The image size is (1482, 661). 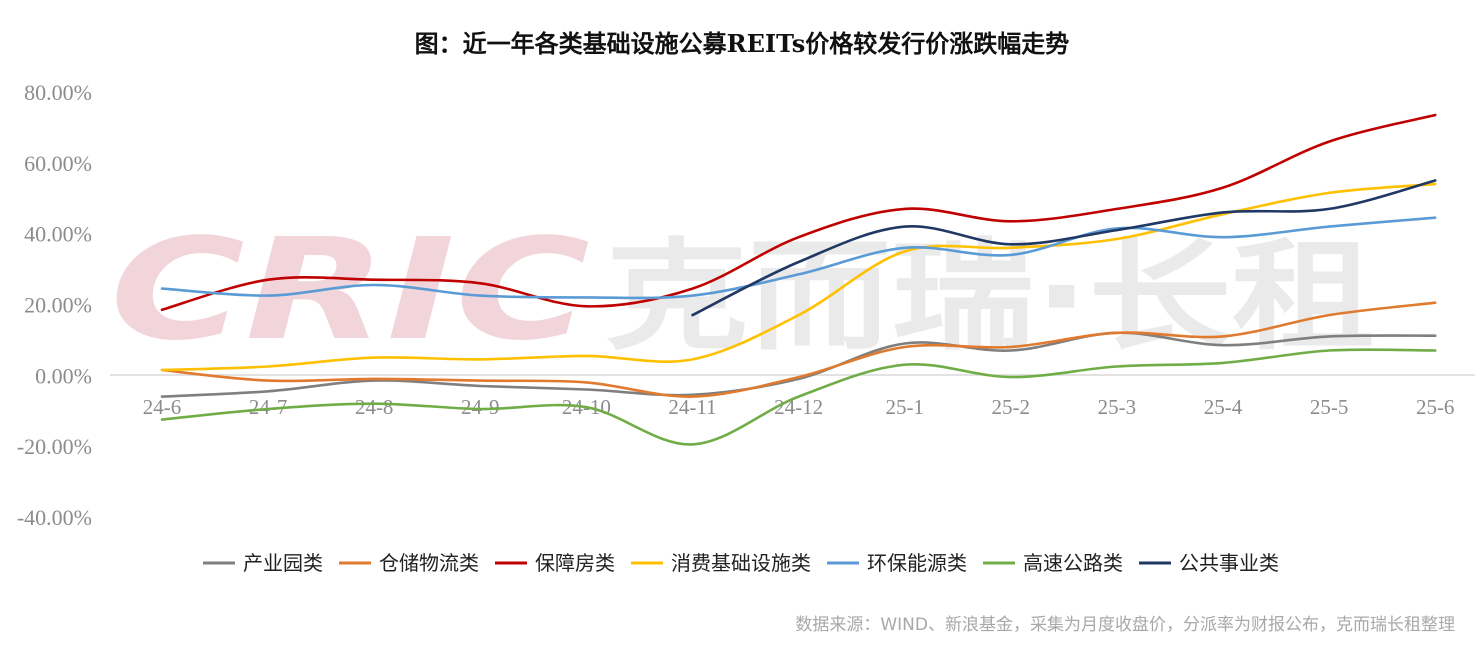 I want to click on legend-label: 消费基础设施类, so click(x=741, y=563).